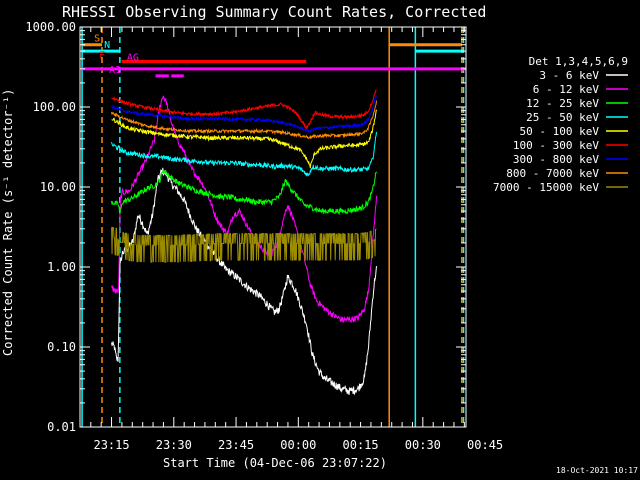 This screenshot has height=480, width=640. What do you see at coordinates (556, 145) in the screenshot?
I see `legend-entry-label: 100 - 300 keV` at bounding box center [556, 145].